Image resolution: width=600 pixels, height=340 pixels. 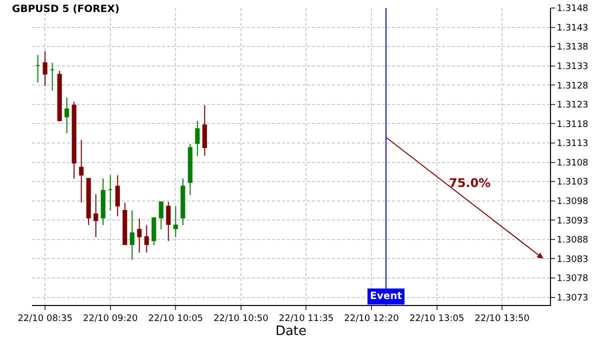 What do you see at coordinates (572, 9) in the screenshot?
I see `y-tick-label: 1.3148` at bounding box center [572, 9].